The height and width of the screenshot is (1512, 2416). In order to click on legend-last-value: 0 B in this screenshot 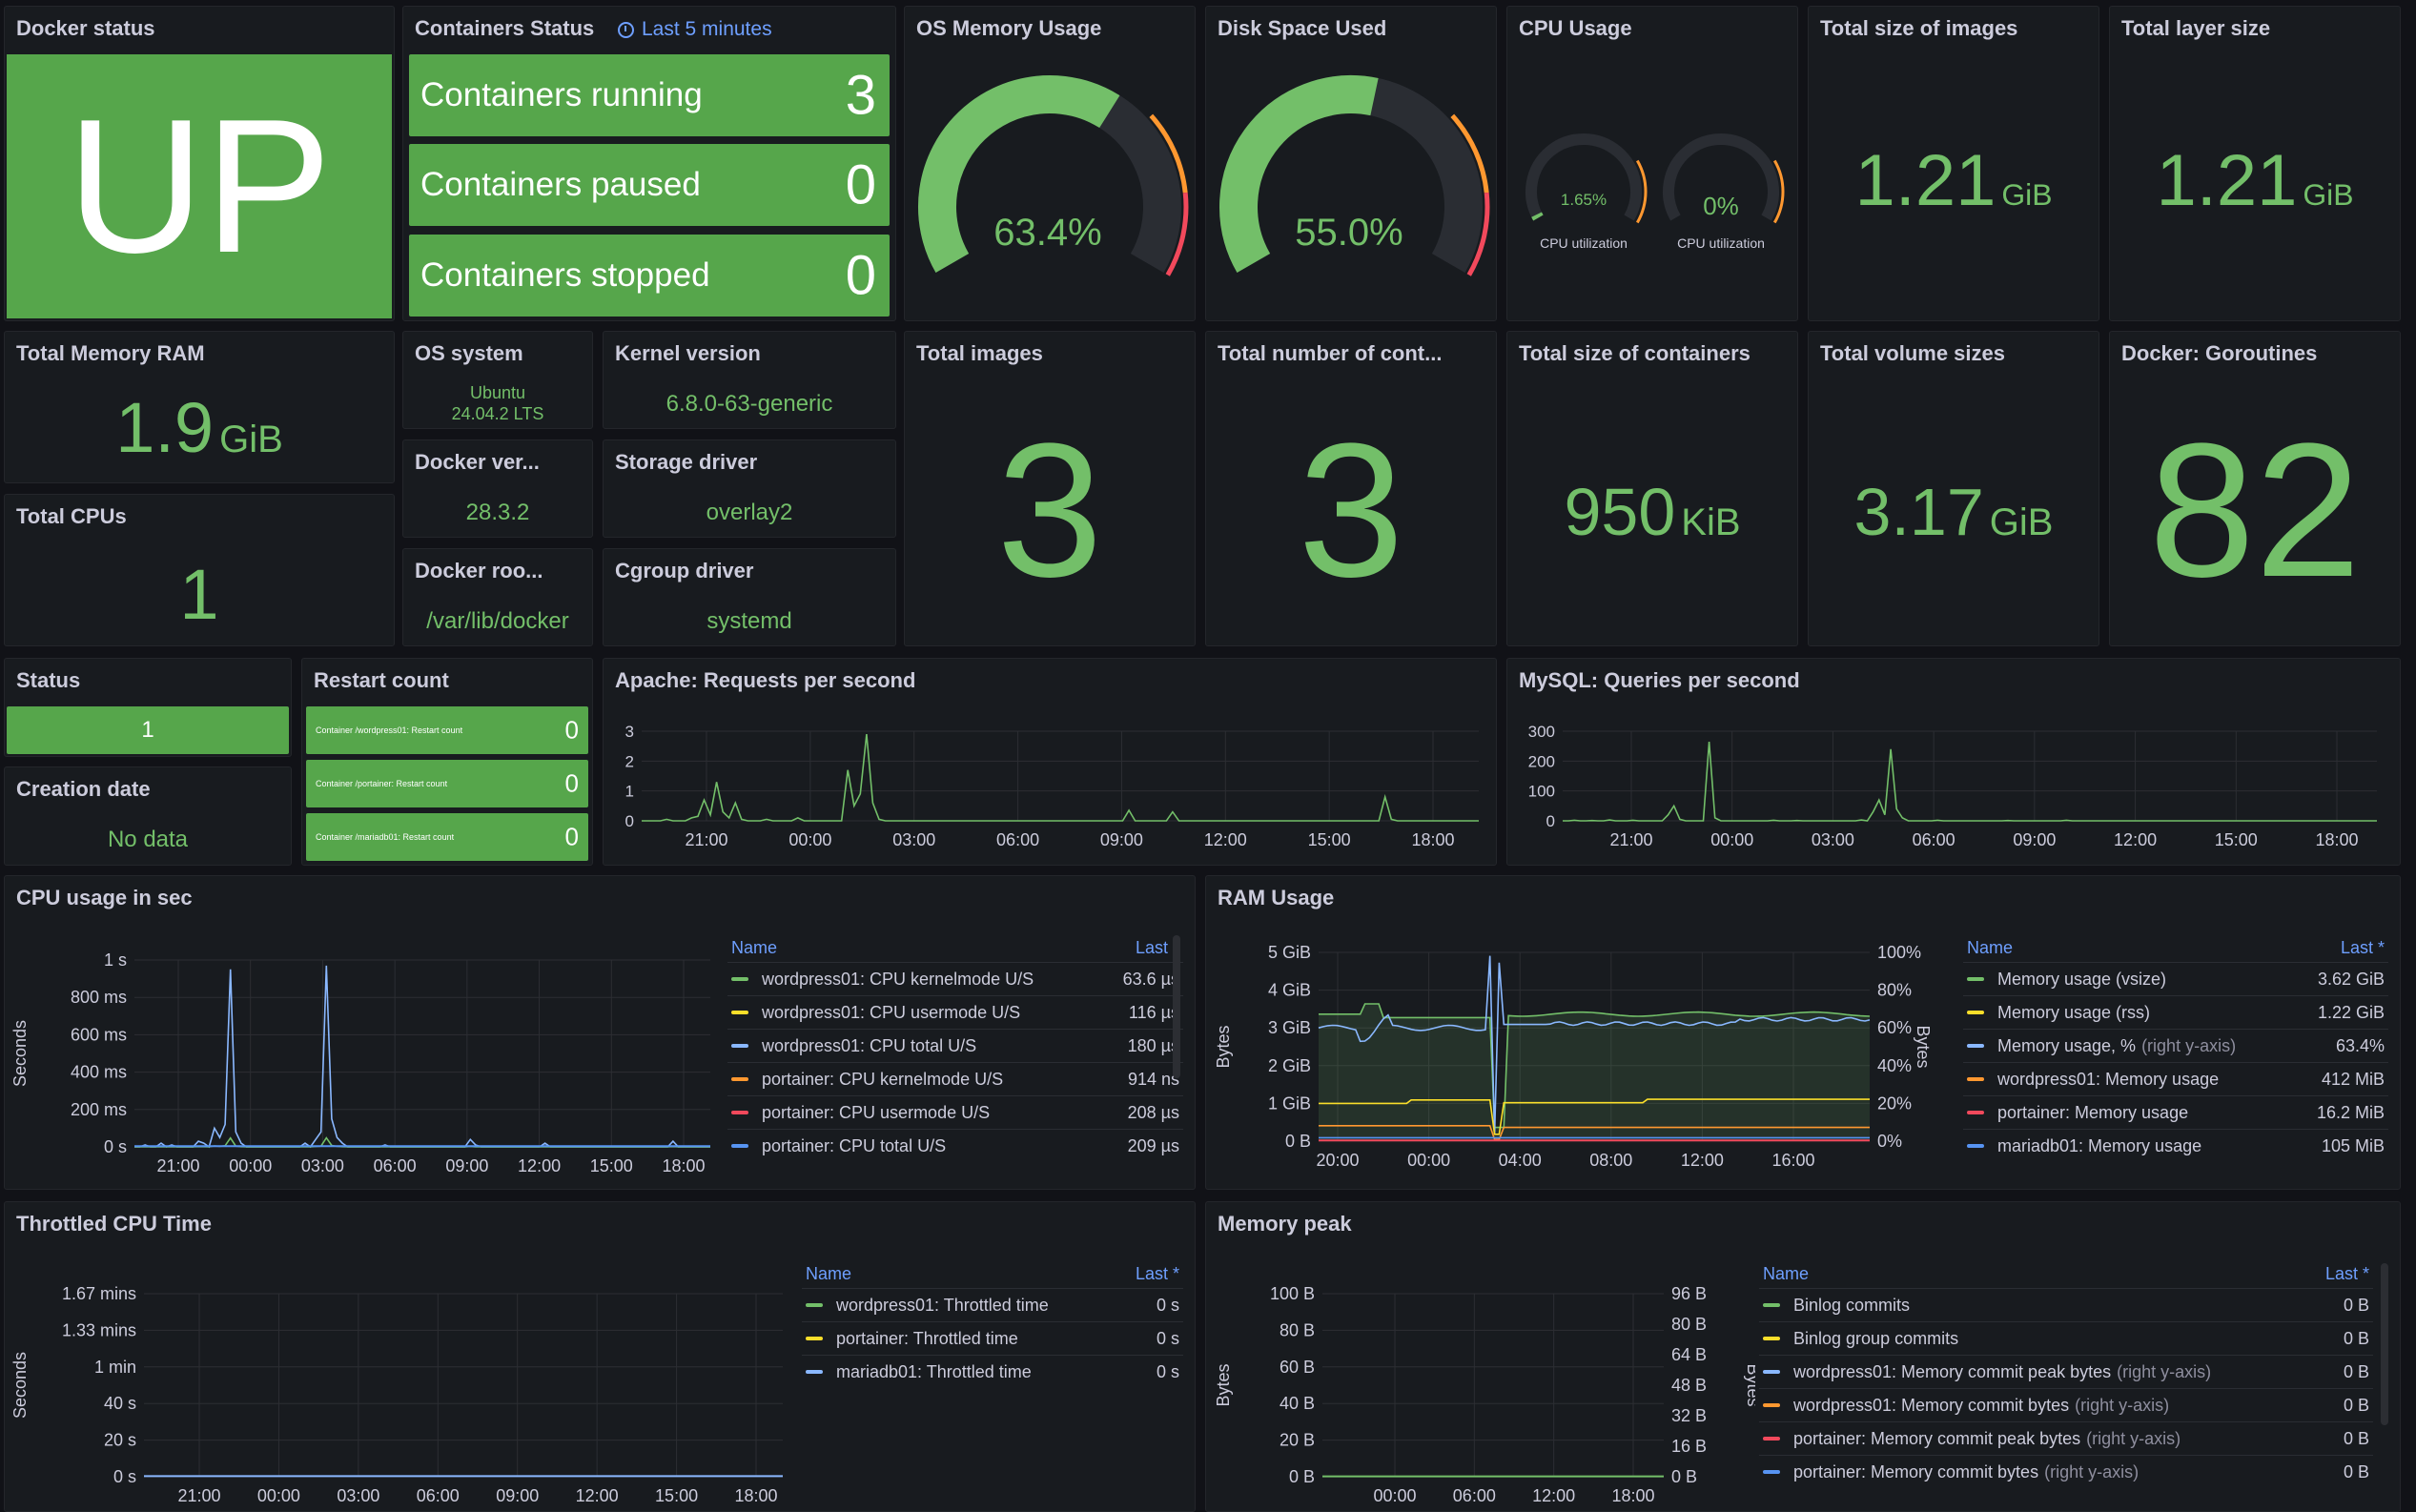, I will do `click(2356, 1305)`.